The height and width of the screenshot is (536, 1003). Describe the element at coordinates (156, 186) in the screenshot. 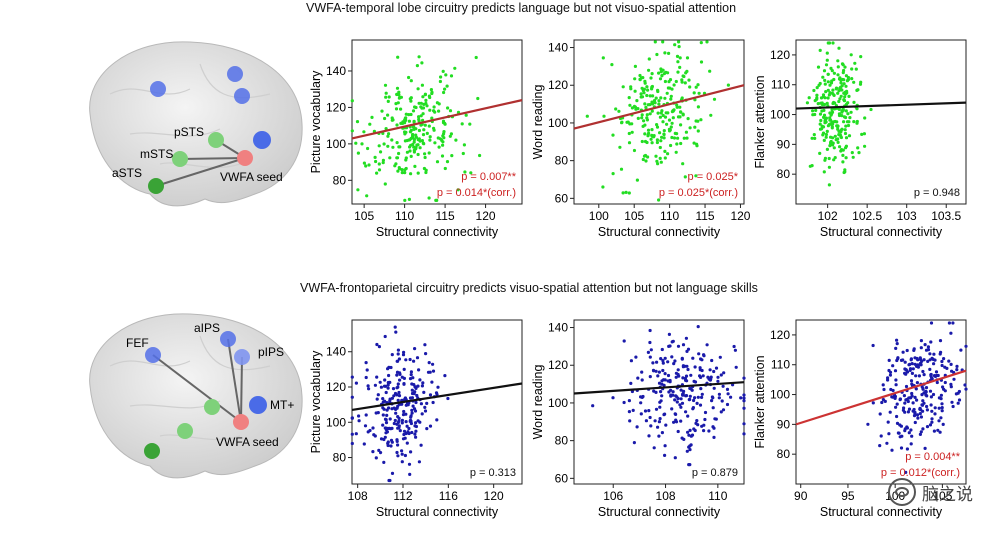

I see `aSTS-marker` at that location.